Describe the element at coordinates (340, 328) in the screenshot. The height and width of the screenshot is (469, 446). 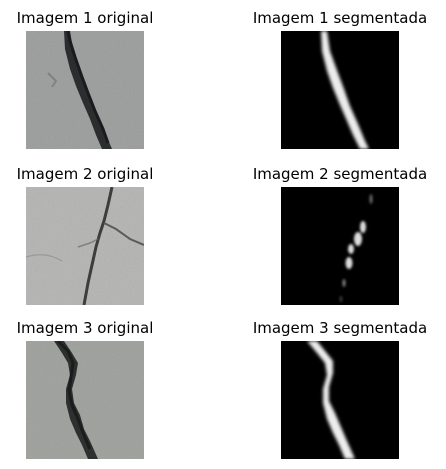
I see `panel-title: Imagem 3 segmentada` at that location.